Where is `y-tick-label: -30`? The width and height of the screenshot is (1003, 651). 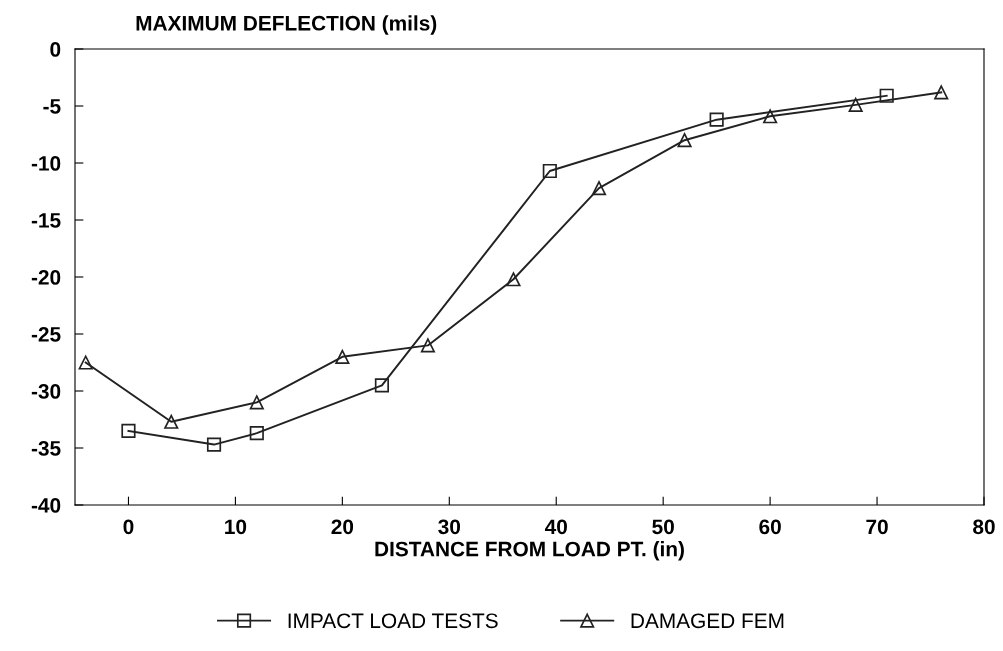 y-tick-label: -30 is located at coordinates (46, 391).